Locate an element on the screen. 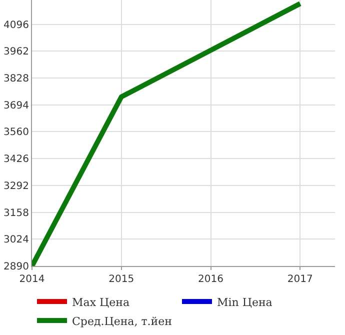 The image size is (345, 335). y-tick-label: 3828 is located at coordinates (16, 78).